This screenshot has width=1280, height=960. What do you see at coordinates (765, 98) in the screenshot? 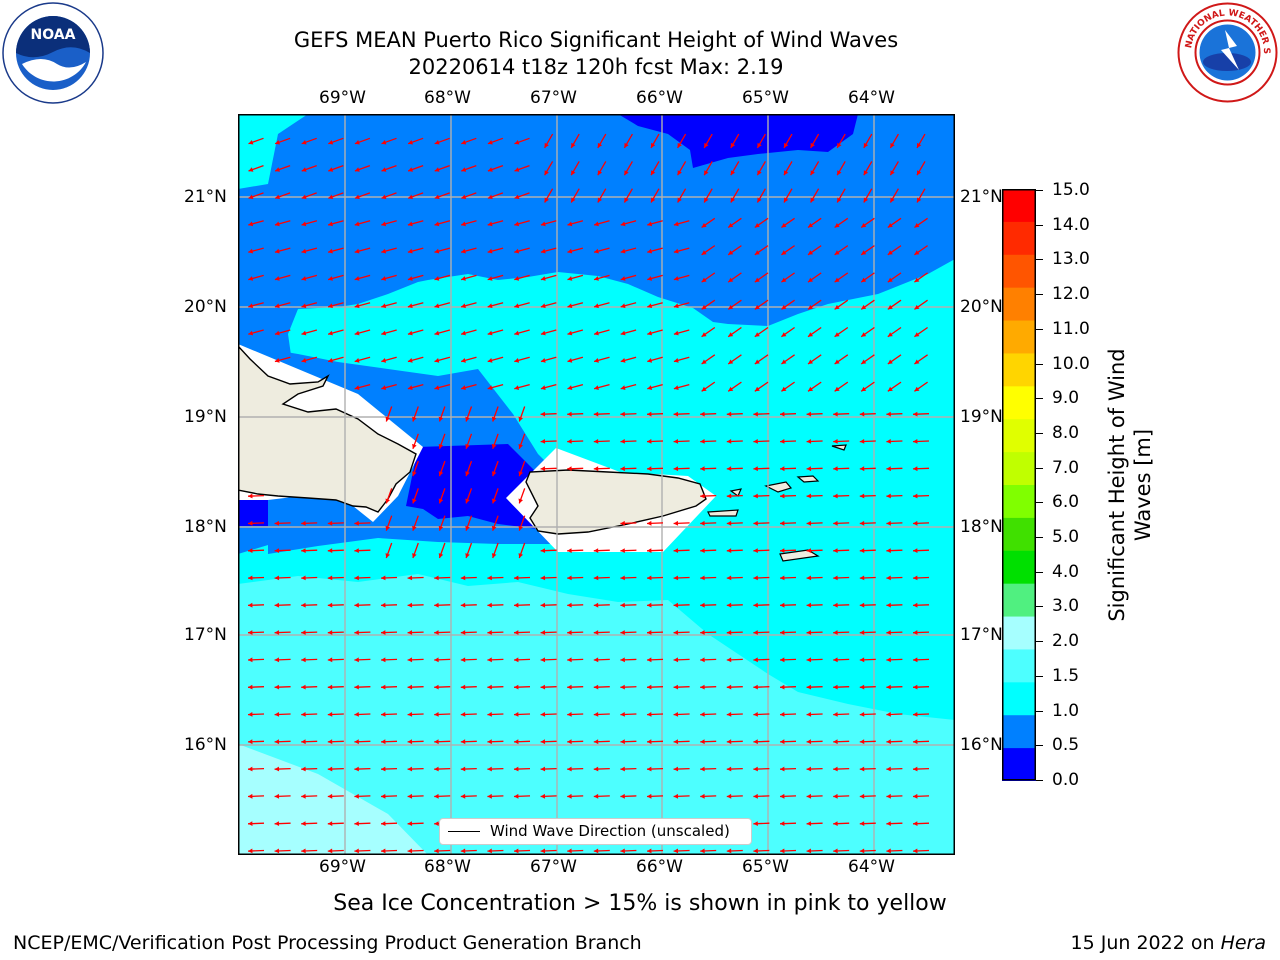
I see `lon-label-top: 65°W` at bounding box center [765, 98].